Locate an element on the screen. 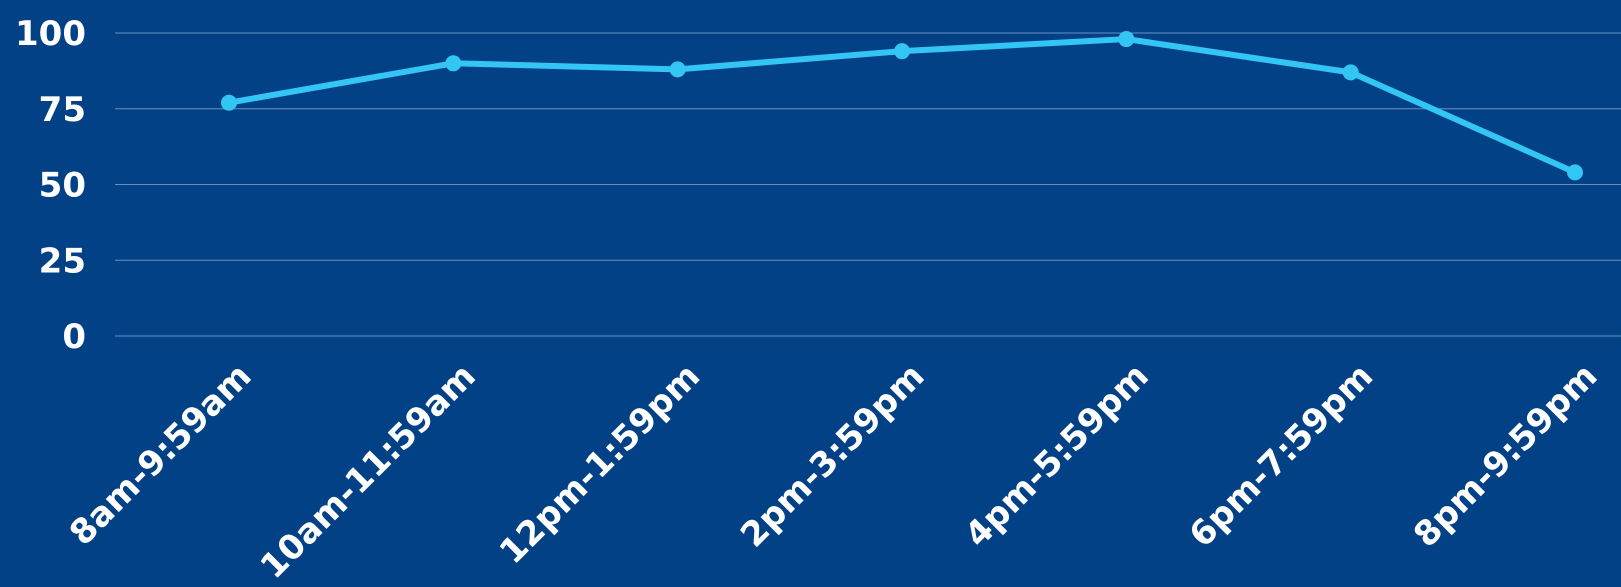 The image size is (1621, 587). x-tick-label: 6pm-7:59pm is located at coordinates (1281, 455).